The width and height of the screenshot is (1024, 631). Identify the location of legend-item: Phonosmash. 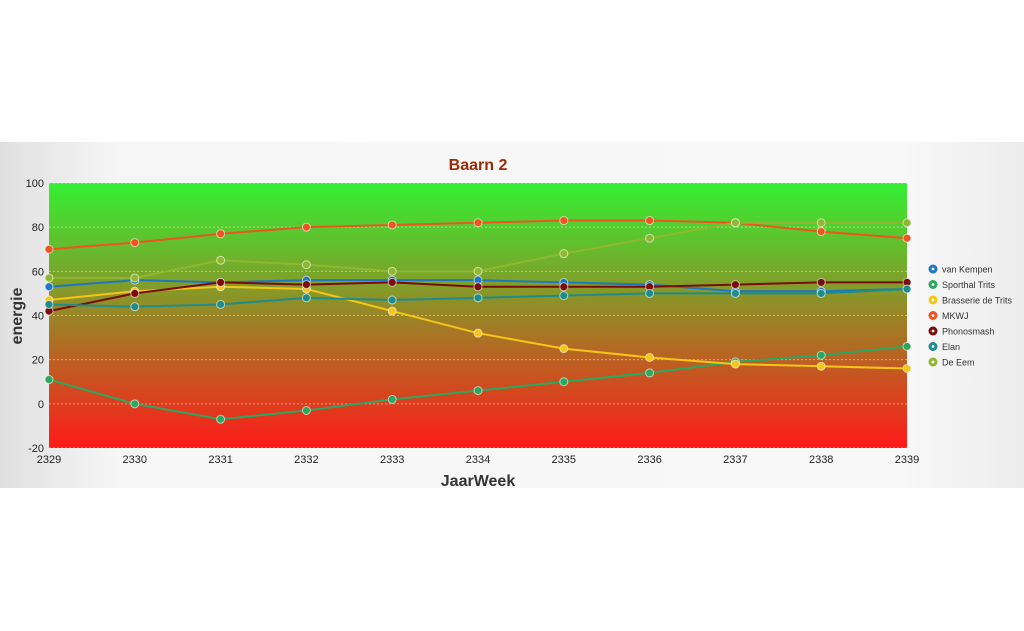
(961, 331).